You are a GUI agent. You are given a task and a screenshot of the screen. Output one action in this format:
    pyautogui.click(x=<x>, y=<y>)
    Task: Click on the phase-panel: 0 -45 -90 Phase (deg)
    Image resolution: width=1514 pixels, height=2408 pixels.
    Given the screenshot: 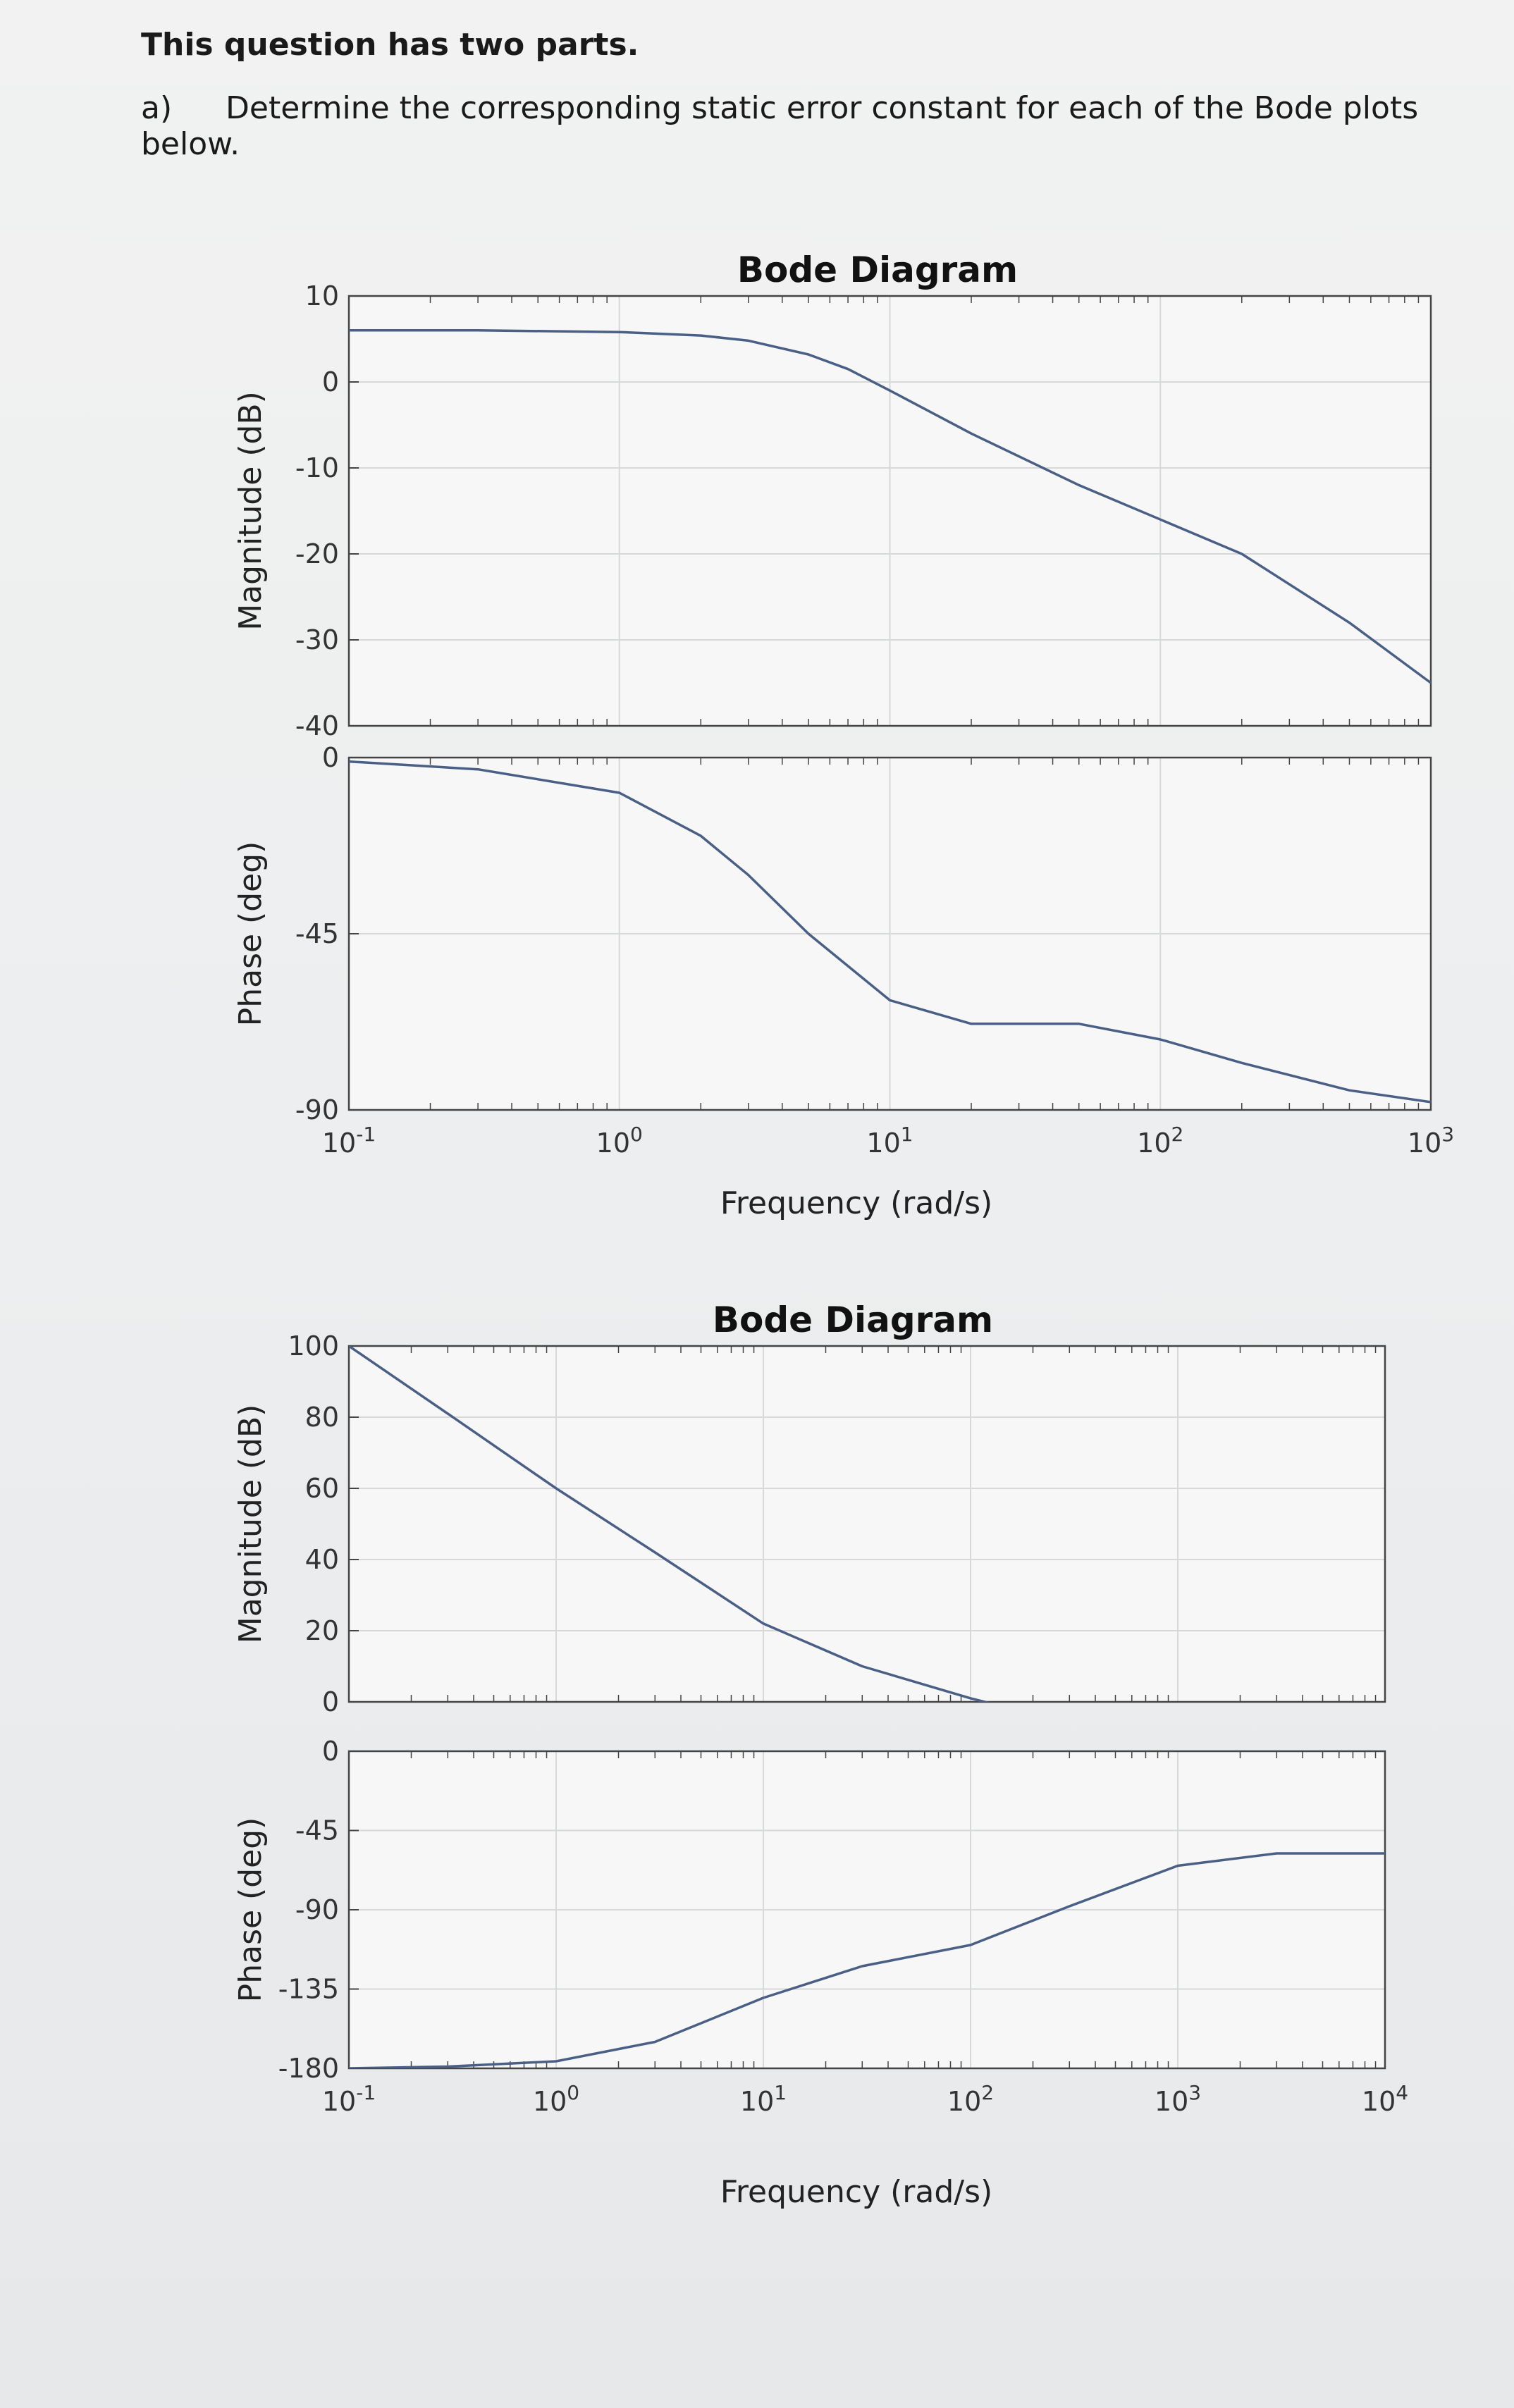 What is the action you would take?
    pyautogui.click(x=832, y=934)
    